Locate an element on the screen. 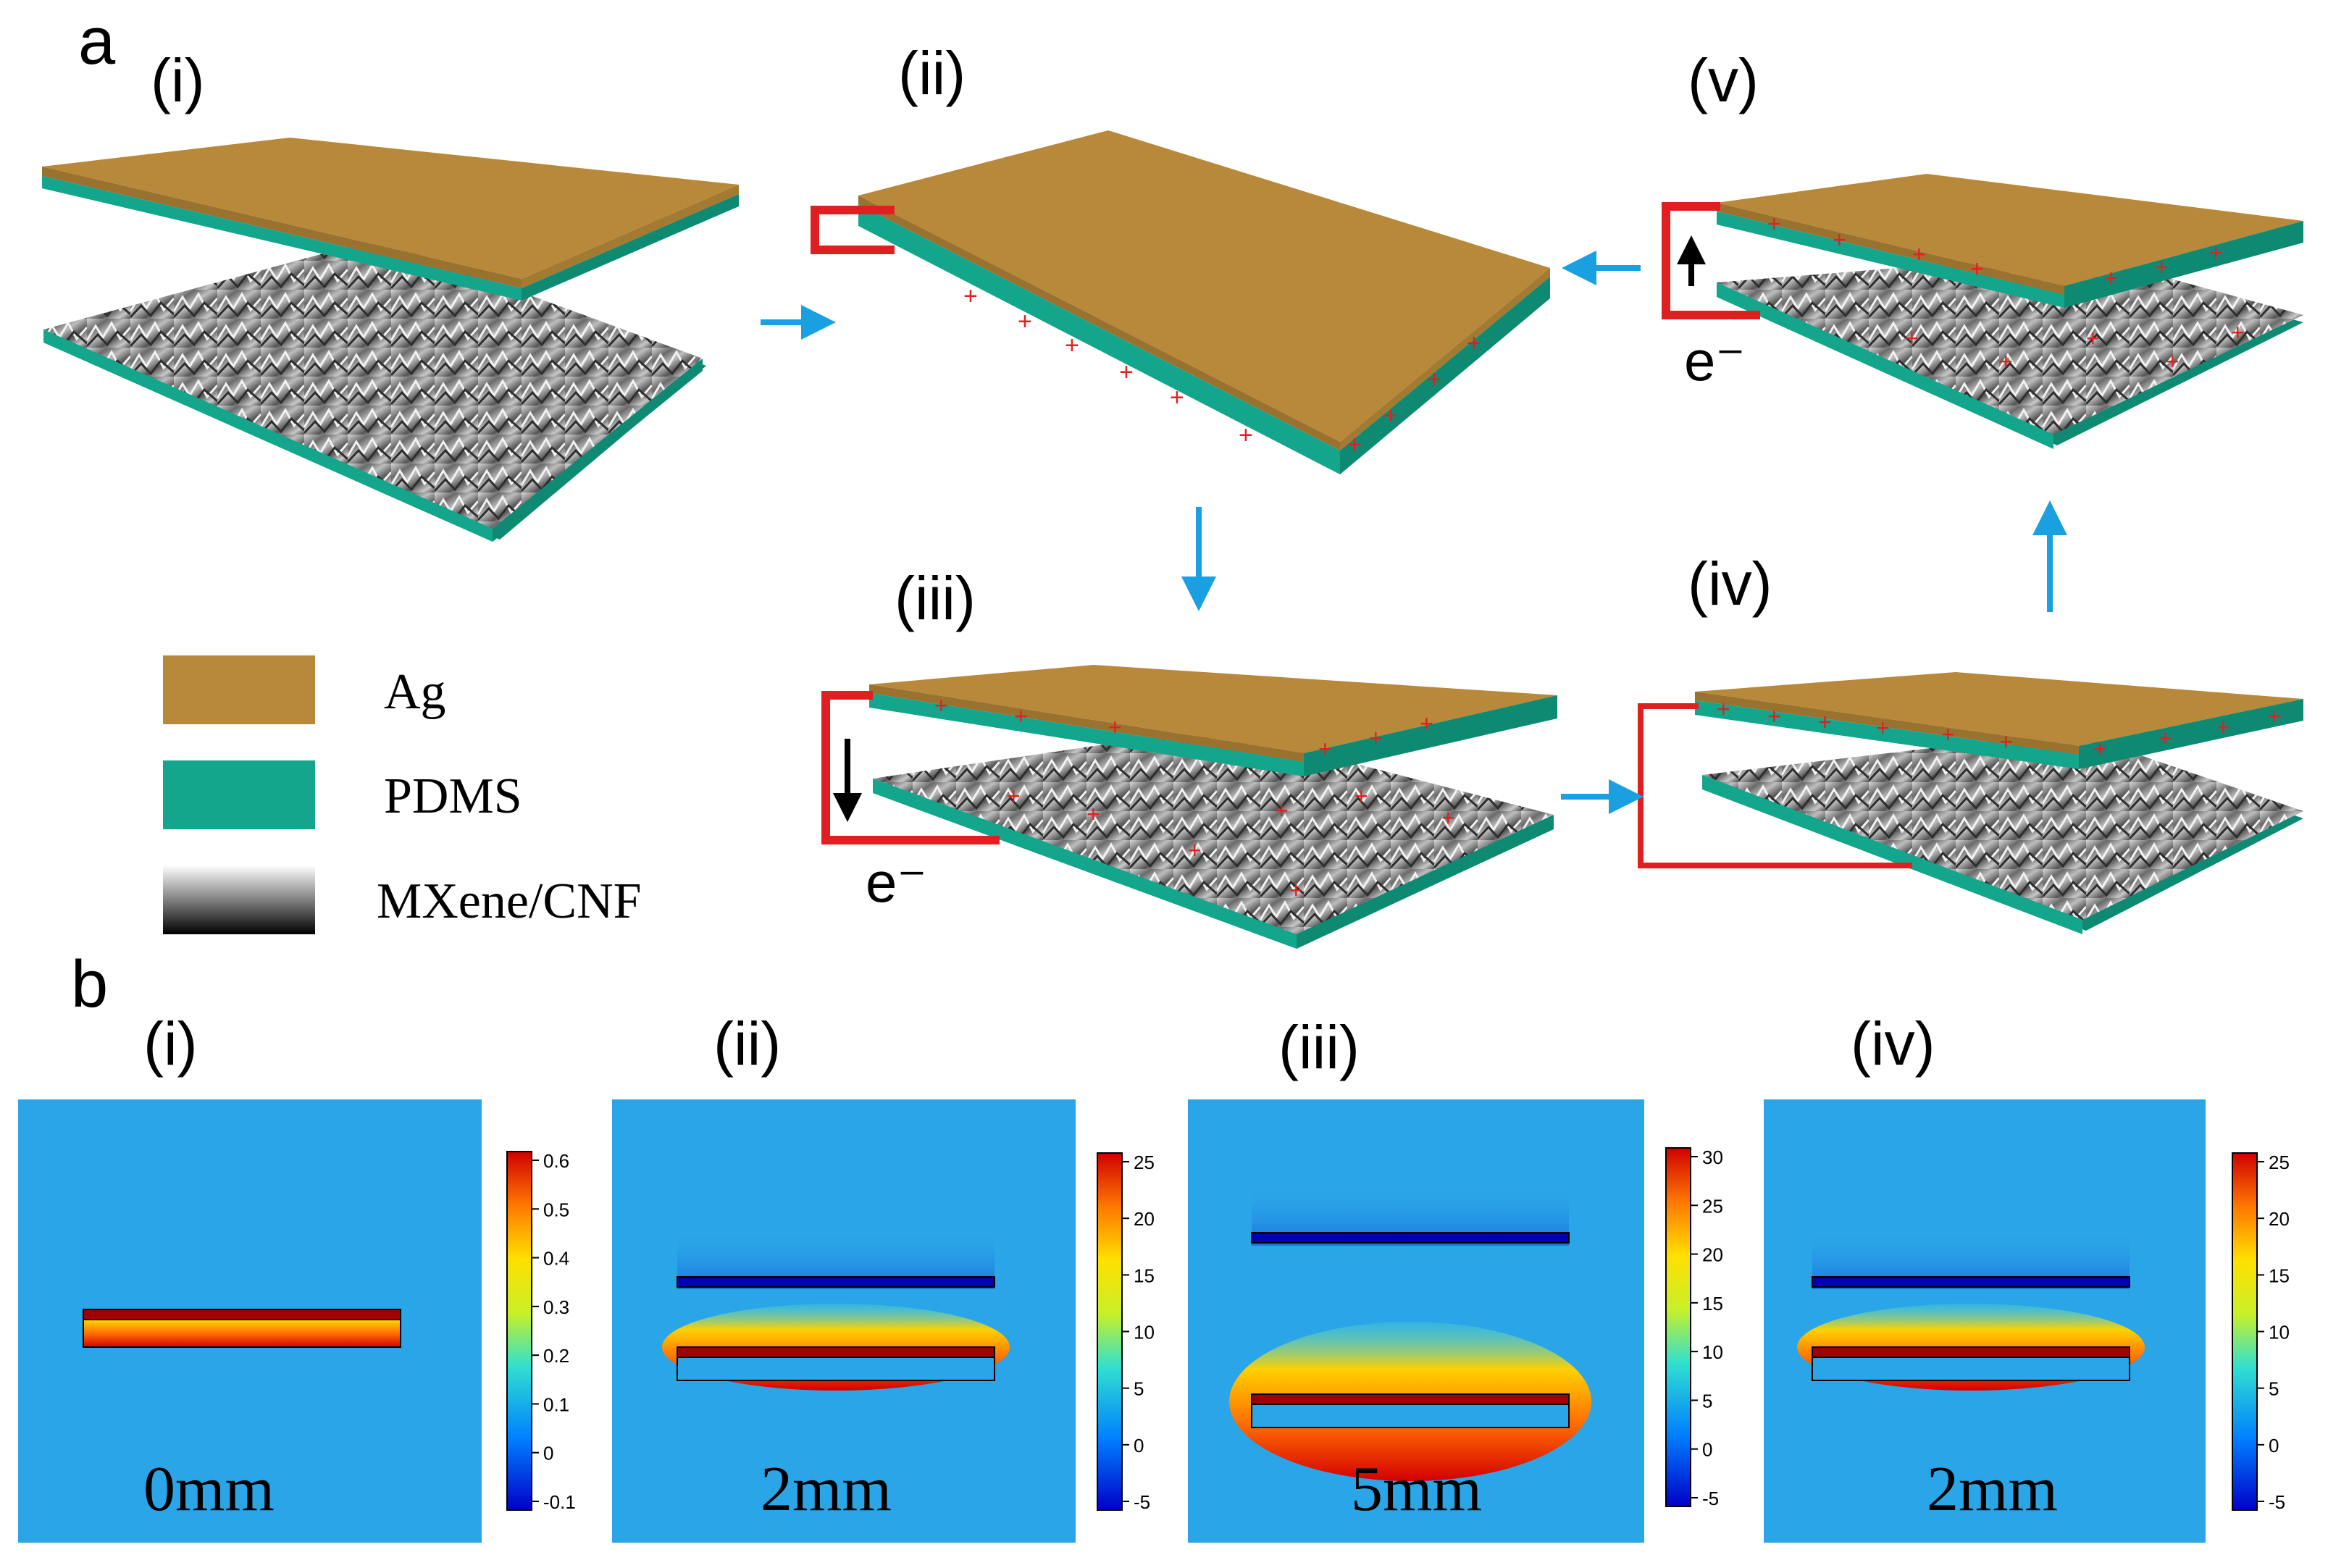 This screenshot has height=1568, width=2328. stage-i-ag-front is located at coordinates (282, 227).